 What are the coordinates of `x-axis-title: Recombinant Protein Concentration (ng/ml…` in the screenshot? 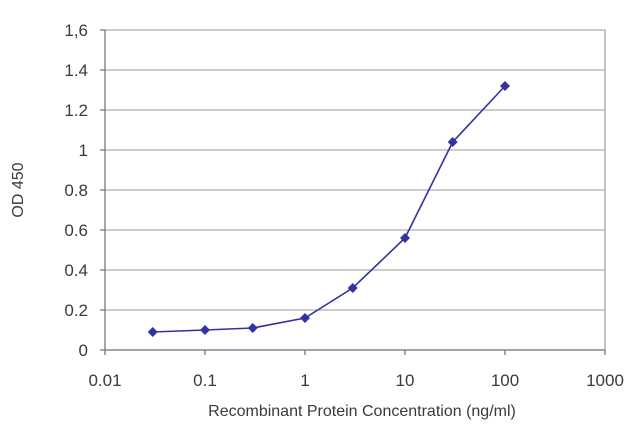 It's located at (362, 411).